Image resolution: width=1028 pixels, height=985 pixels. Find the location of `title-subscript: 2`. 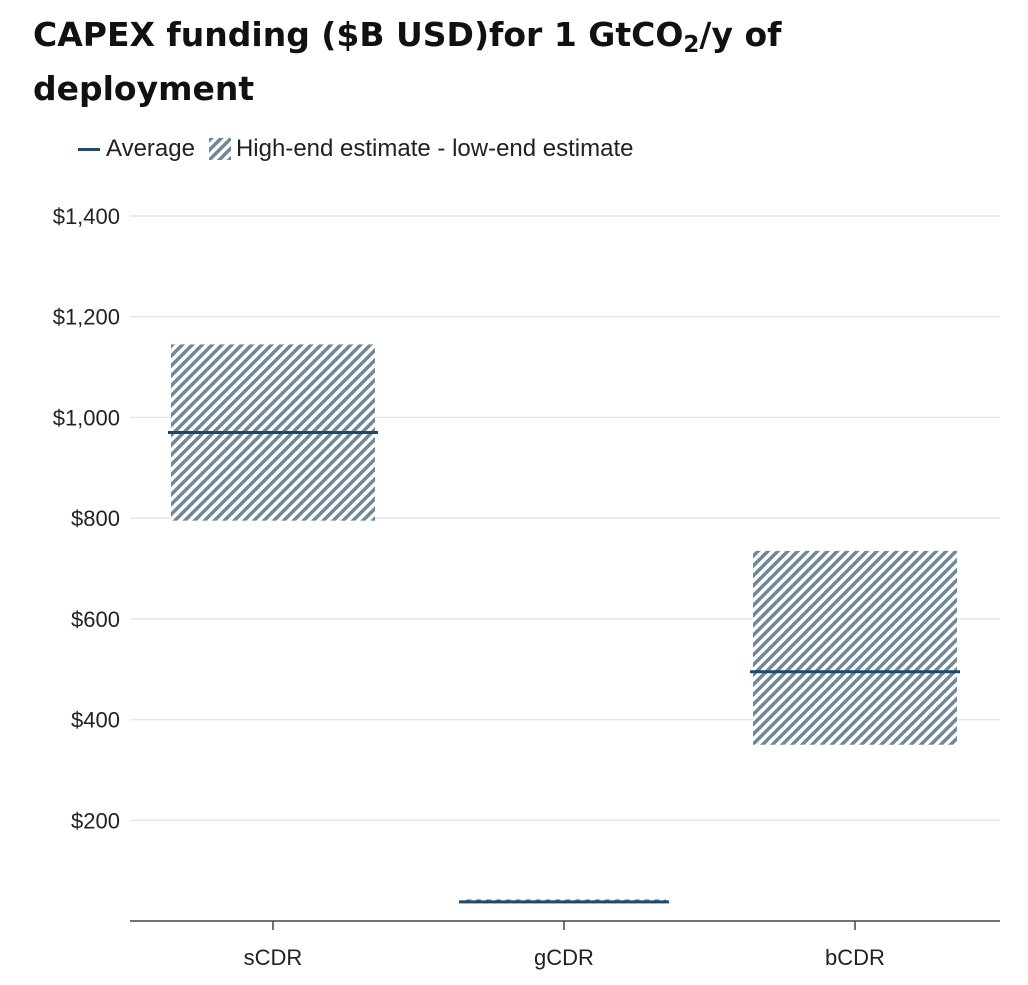

title-subscript: 2 is located at coordinates (691, 45).